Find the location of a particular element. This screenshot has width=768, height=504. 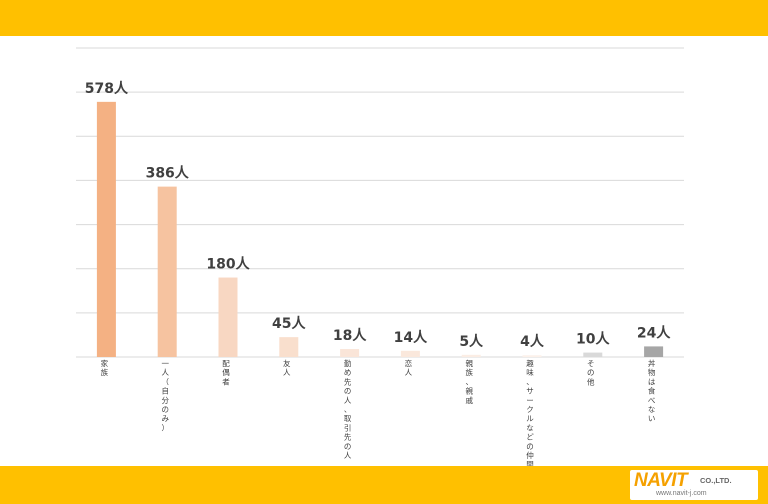

category-label: 親族、親戚 is located at coordinates (469, 381).